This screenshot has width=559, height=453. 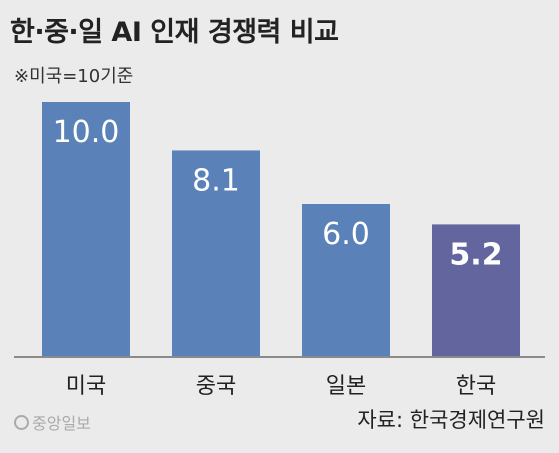 What do you see at coordinates (74, 76) in the screenshot?
I see `chart-subtitle: ※미국=10기준` at bounding box center [74, 76].